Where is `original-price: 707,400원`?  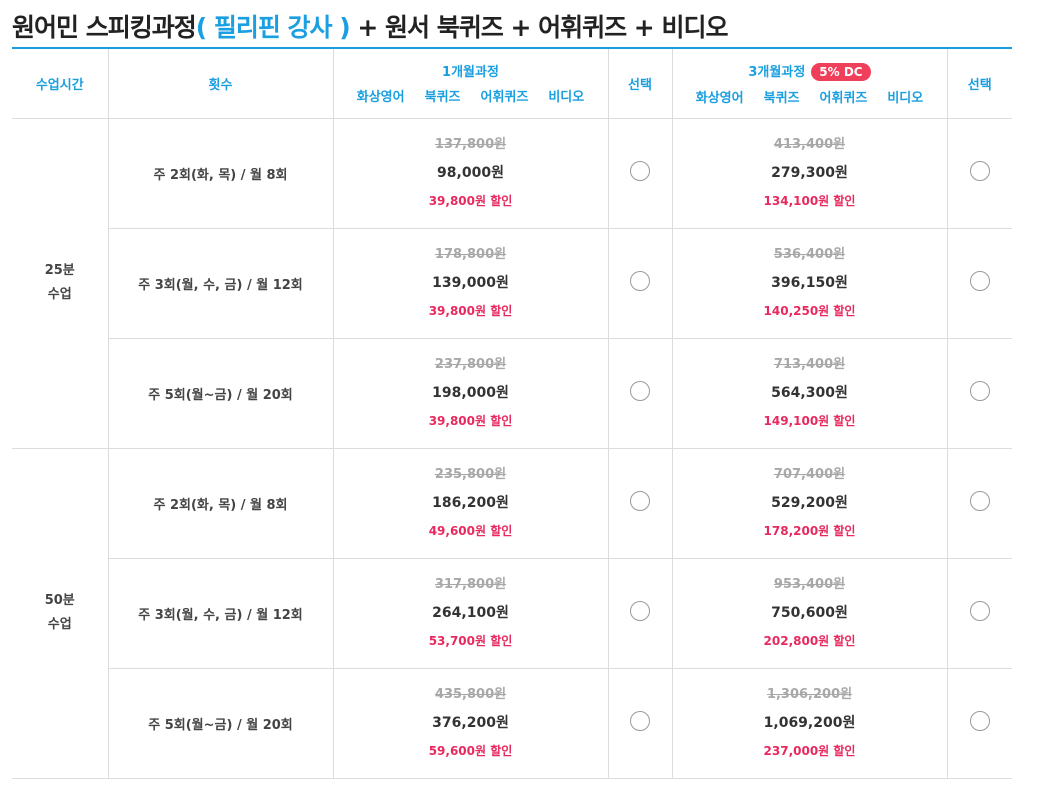
original-price: 707,400원 is located at coordinates (809, 474).